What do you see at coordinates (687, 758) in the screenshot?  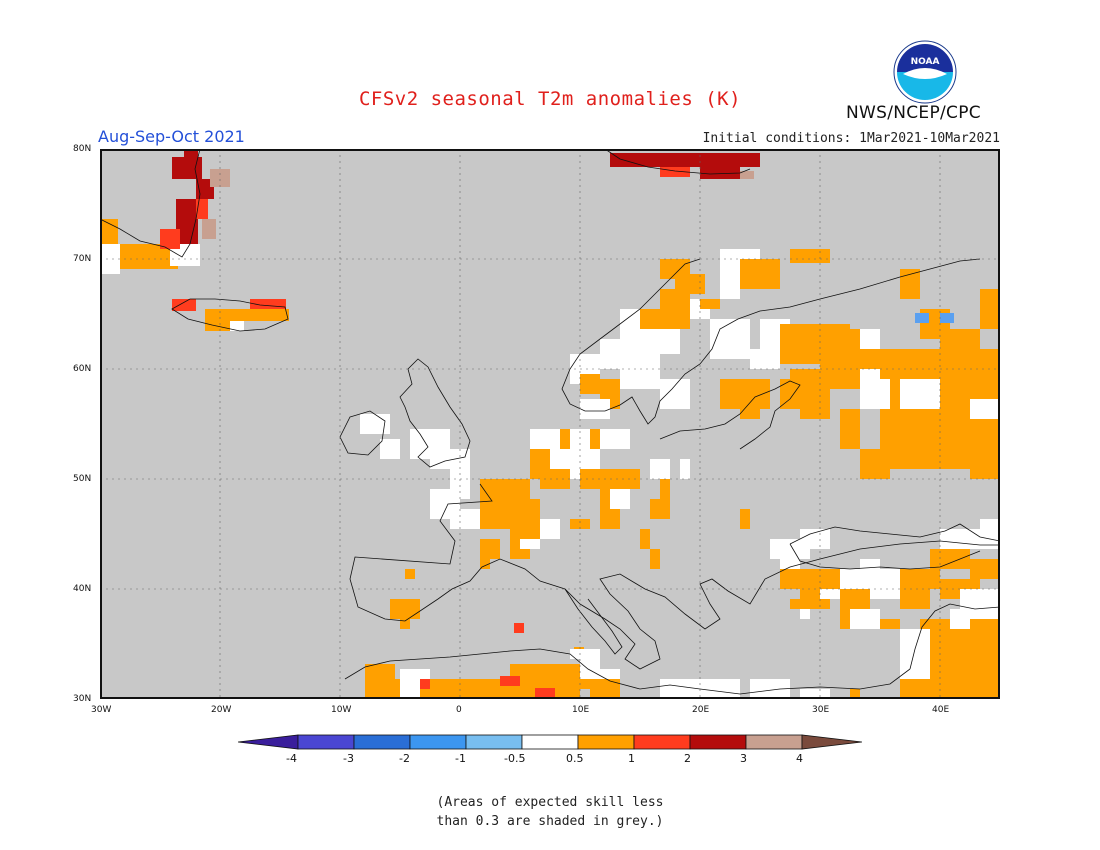 I see `colorbar-label-2: 2` at bounding box center [687, 758].